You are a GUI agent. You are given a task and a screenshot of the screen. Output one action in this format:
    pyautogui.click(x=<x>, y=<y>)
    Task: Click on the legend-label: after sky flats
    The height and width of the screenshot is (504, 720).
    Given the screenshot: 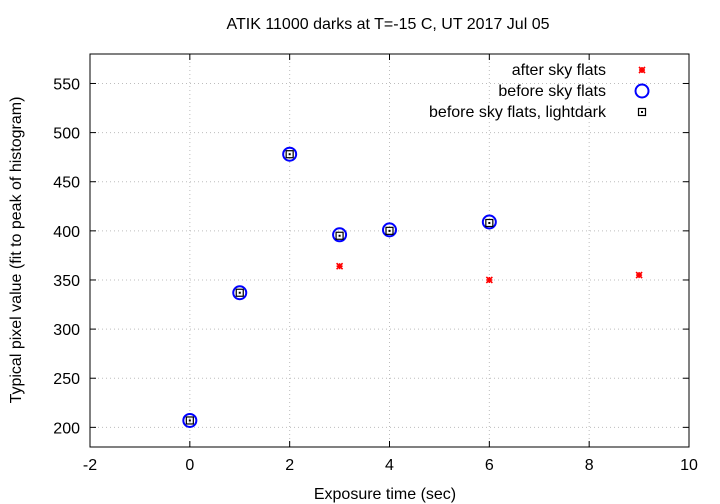 What is the action you would take?
    pyautogui.click(x=559, y=70)
    